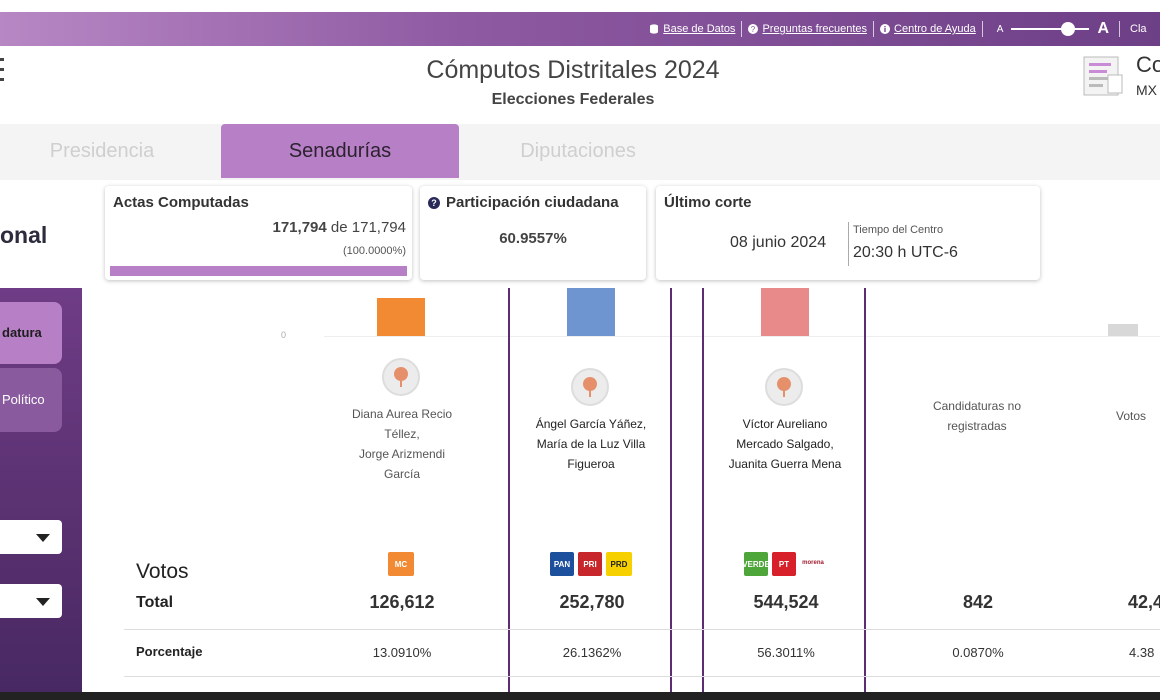 This screenshot has width=1160, height=700. What do you see at coordinates (573, 70) in the screenshot?
I see `page-title: Cómputos Distritales 2024` at bounding box center [573, 70].